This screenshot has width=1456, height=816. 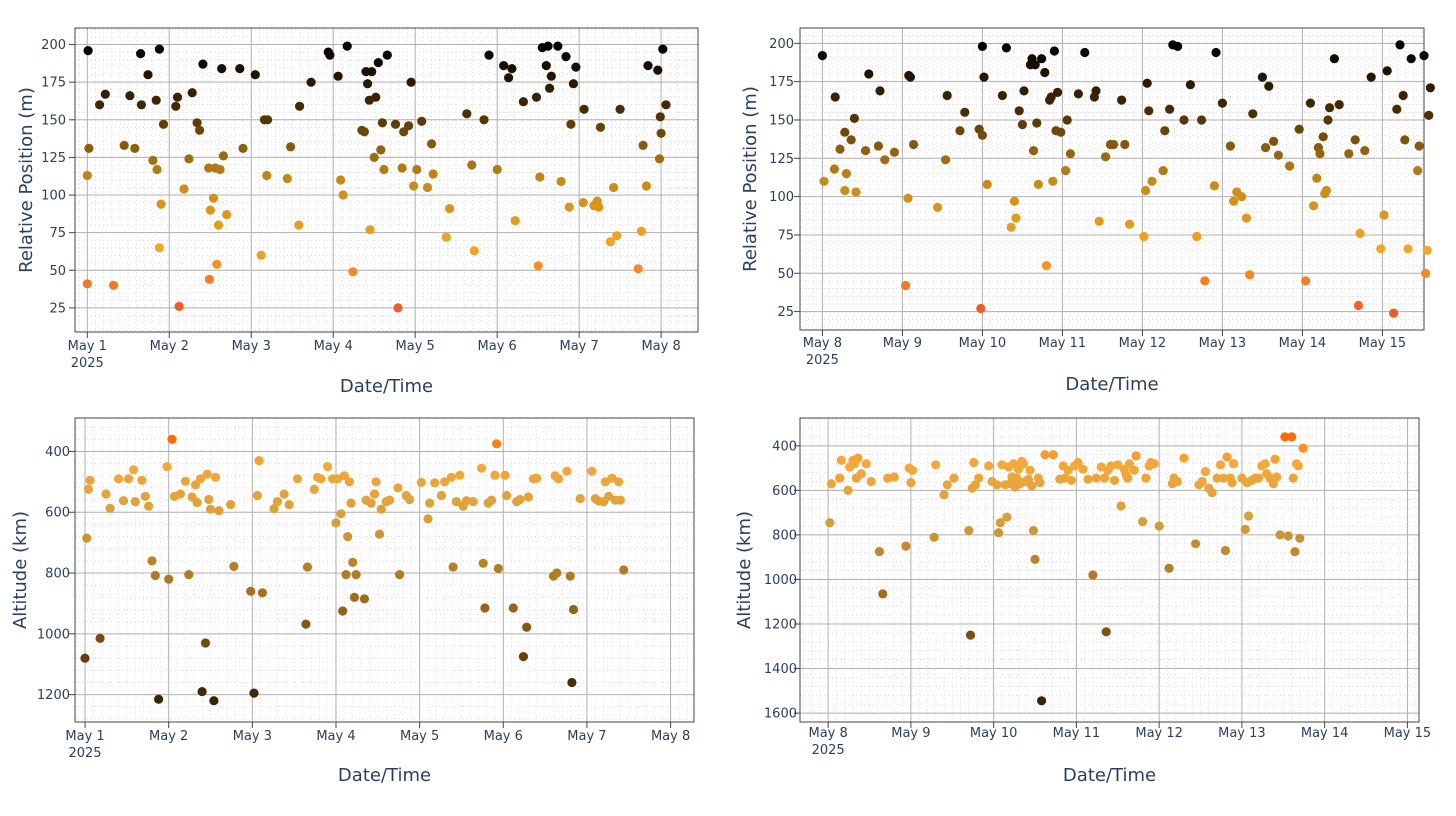 I want to click on x-tick-label: May 10, so click(x=994, y=733).